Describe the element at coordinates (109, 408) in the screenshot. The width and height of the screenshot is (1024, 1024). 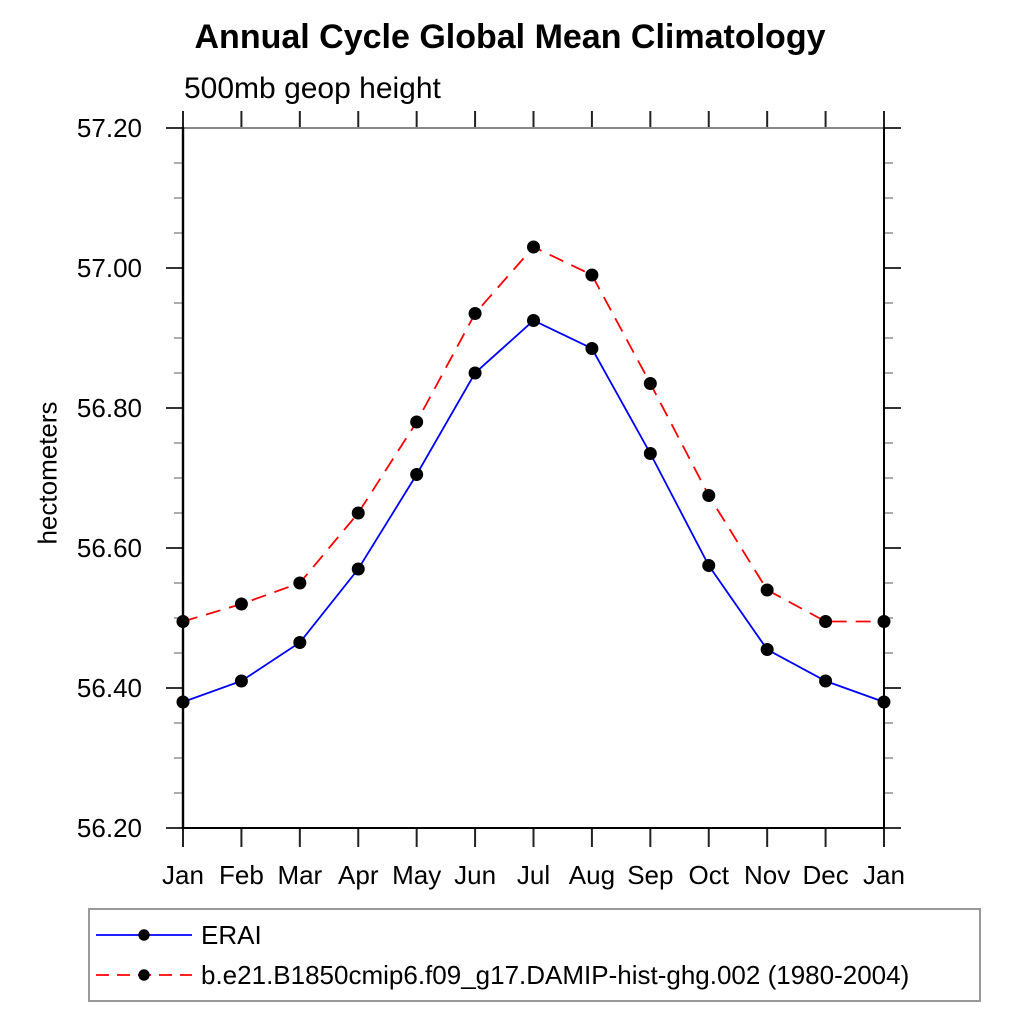
I see `y-tick-label: 56.80` at that location.